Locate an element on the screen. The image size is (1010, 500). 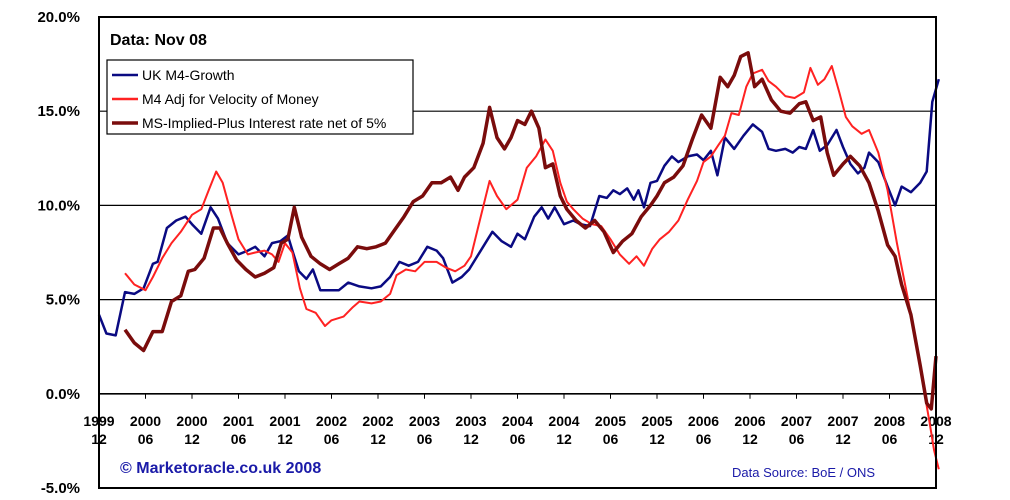
copyright-notice: © Marketoracle.co.uk 2008 is located at coordinates (220, 468).